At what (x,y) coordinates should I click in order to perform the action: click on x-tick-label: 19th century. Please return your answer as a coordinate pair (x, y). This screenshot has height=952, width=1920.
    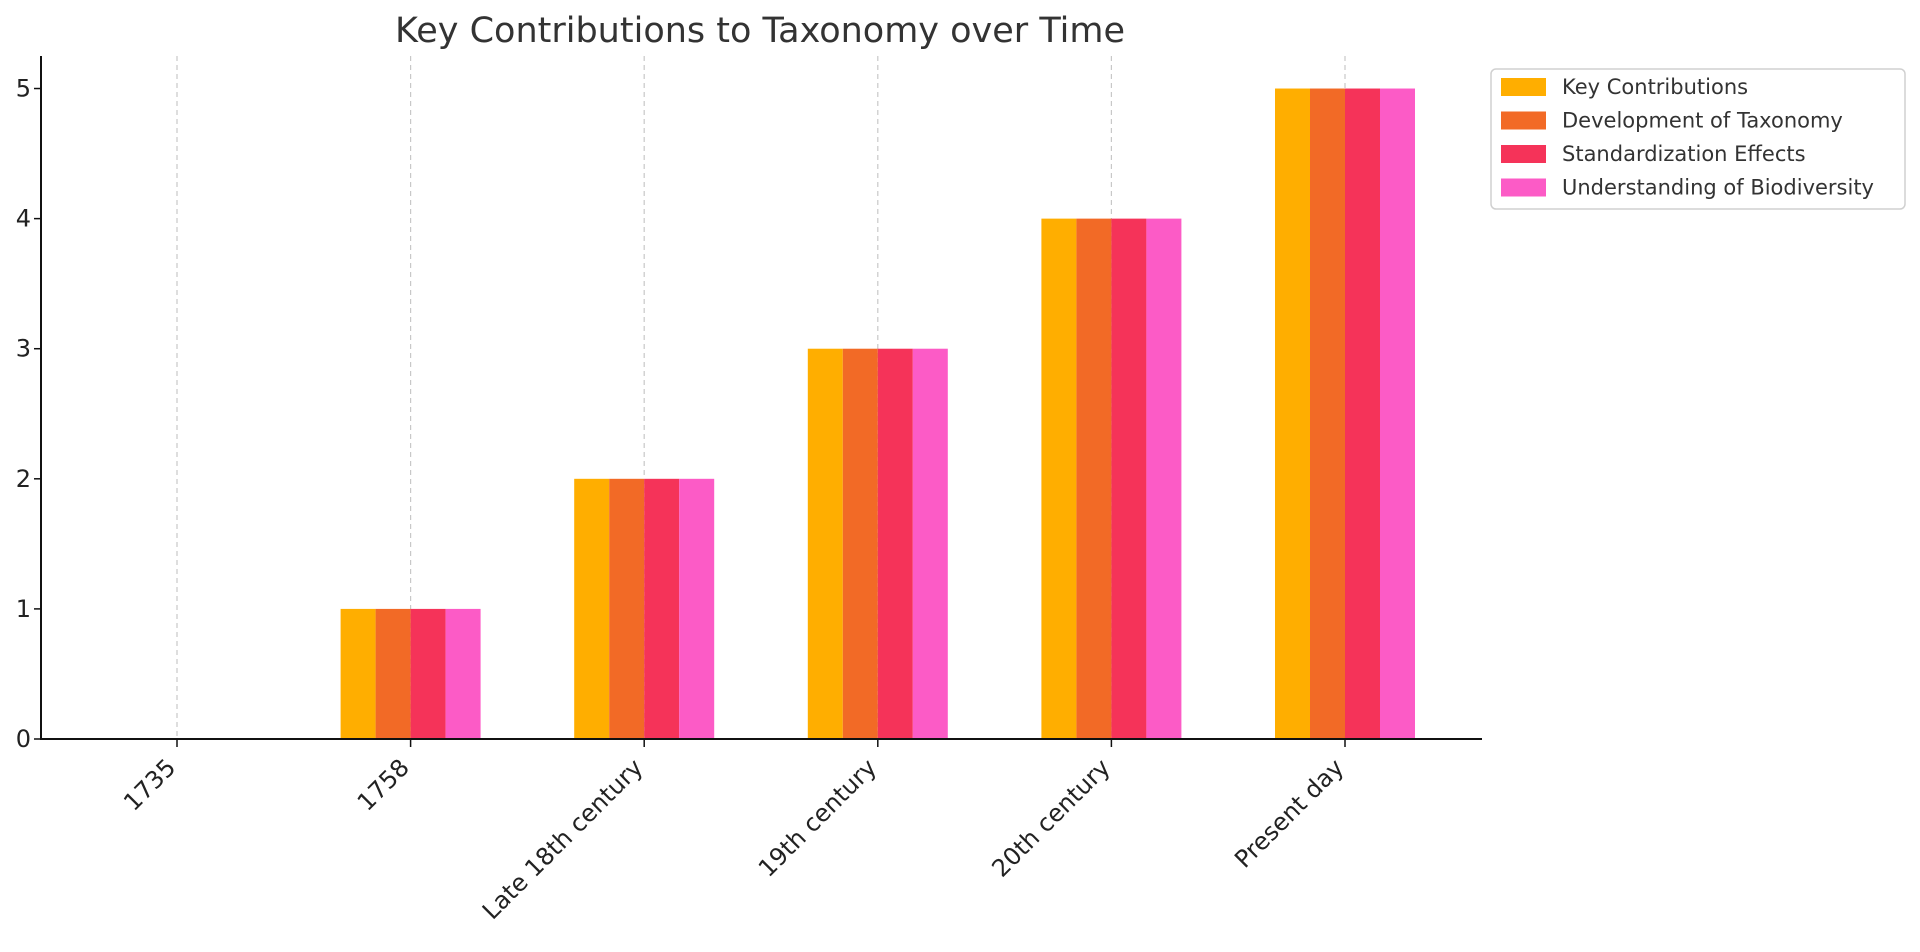
    Looking at the image, I should click on (817, 817).